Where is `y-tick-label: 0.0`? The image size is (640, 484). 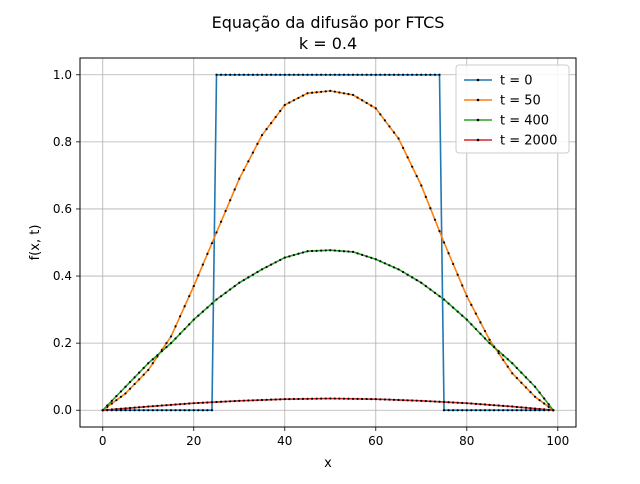 y-tick-label: 0.0 is located at coordinates (62, 410).